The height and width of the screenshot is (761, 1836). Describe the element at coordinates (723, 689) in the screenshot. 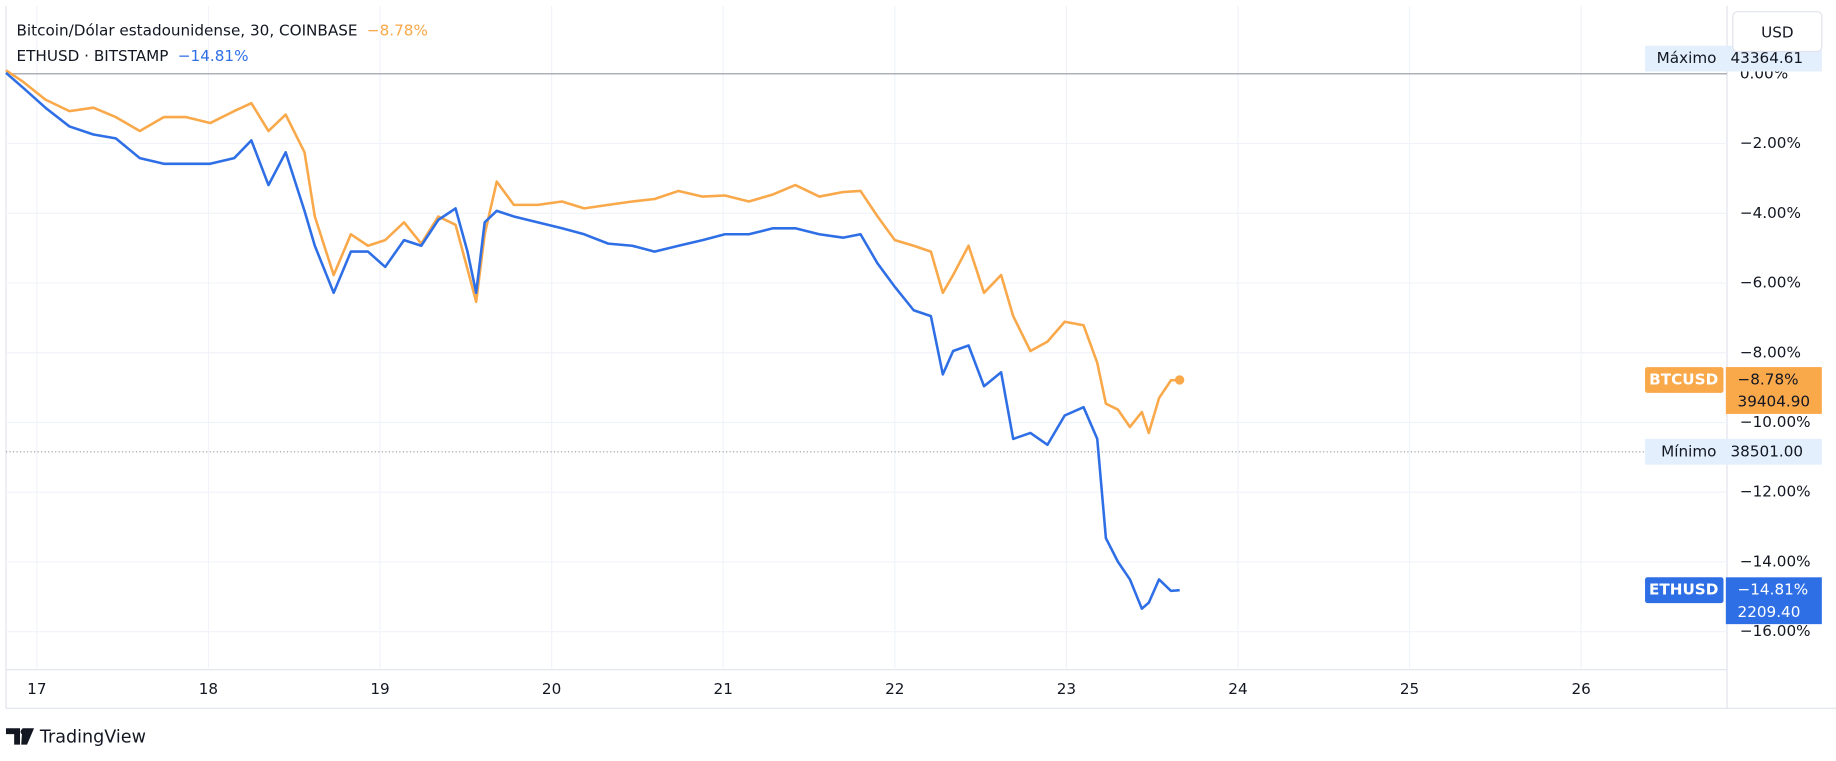

I see `x-tick-label: 21` at that location.